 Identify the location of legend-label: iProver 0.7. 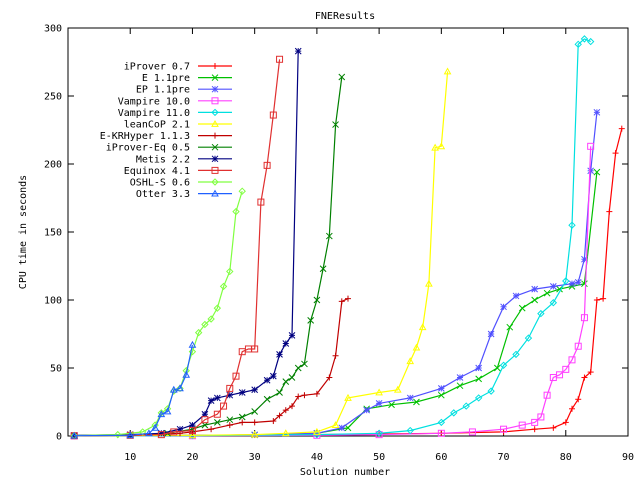
(157, 67).